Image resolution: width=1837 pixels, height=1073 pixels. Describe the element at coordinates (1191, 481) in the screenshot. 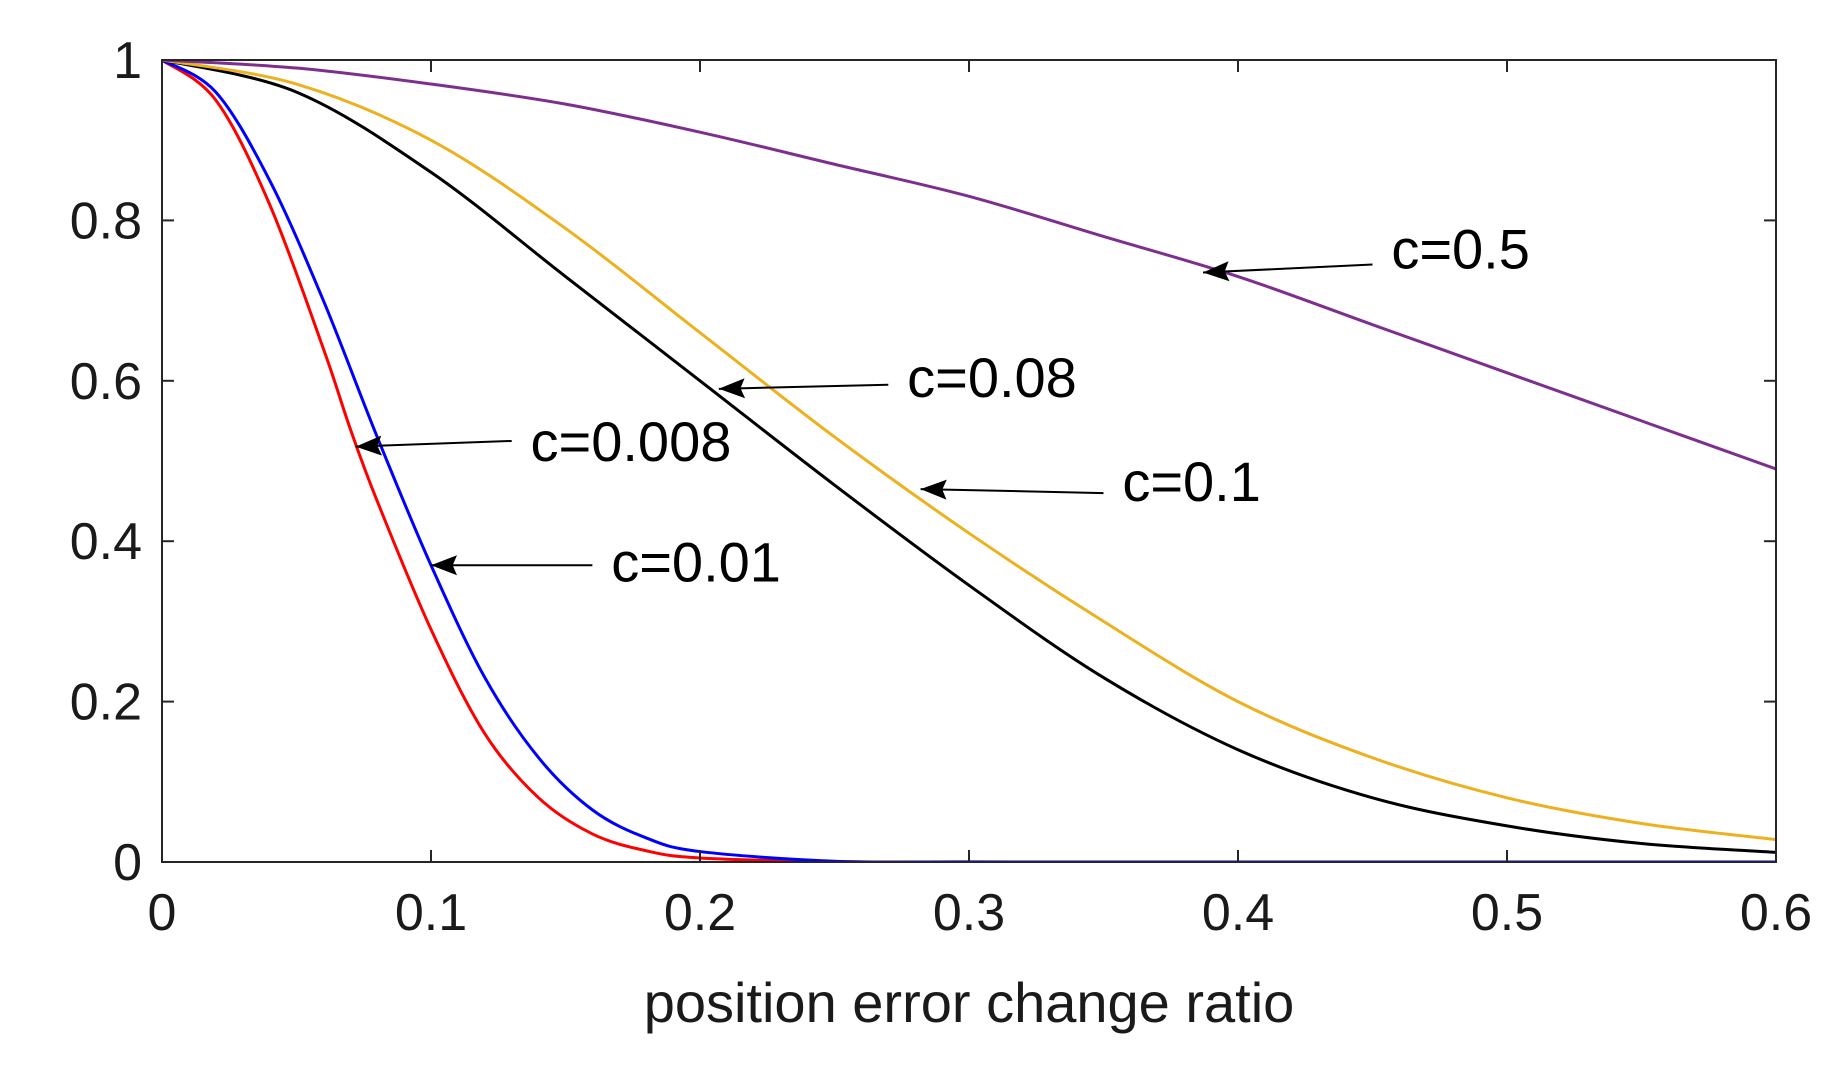

I see `annotation-label: c=0.1` at that location.